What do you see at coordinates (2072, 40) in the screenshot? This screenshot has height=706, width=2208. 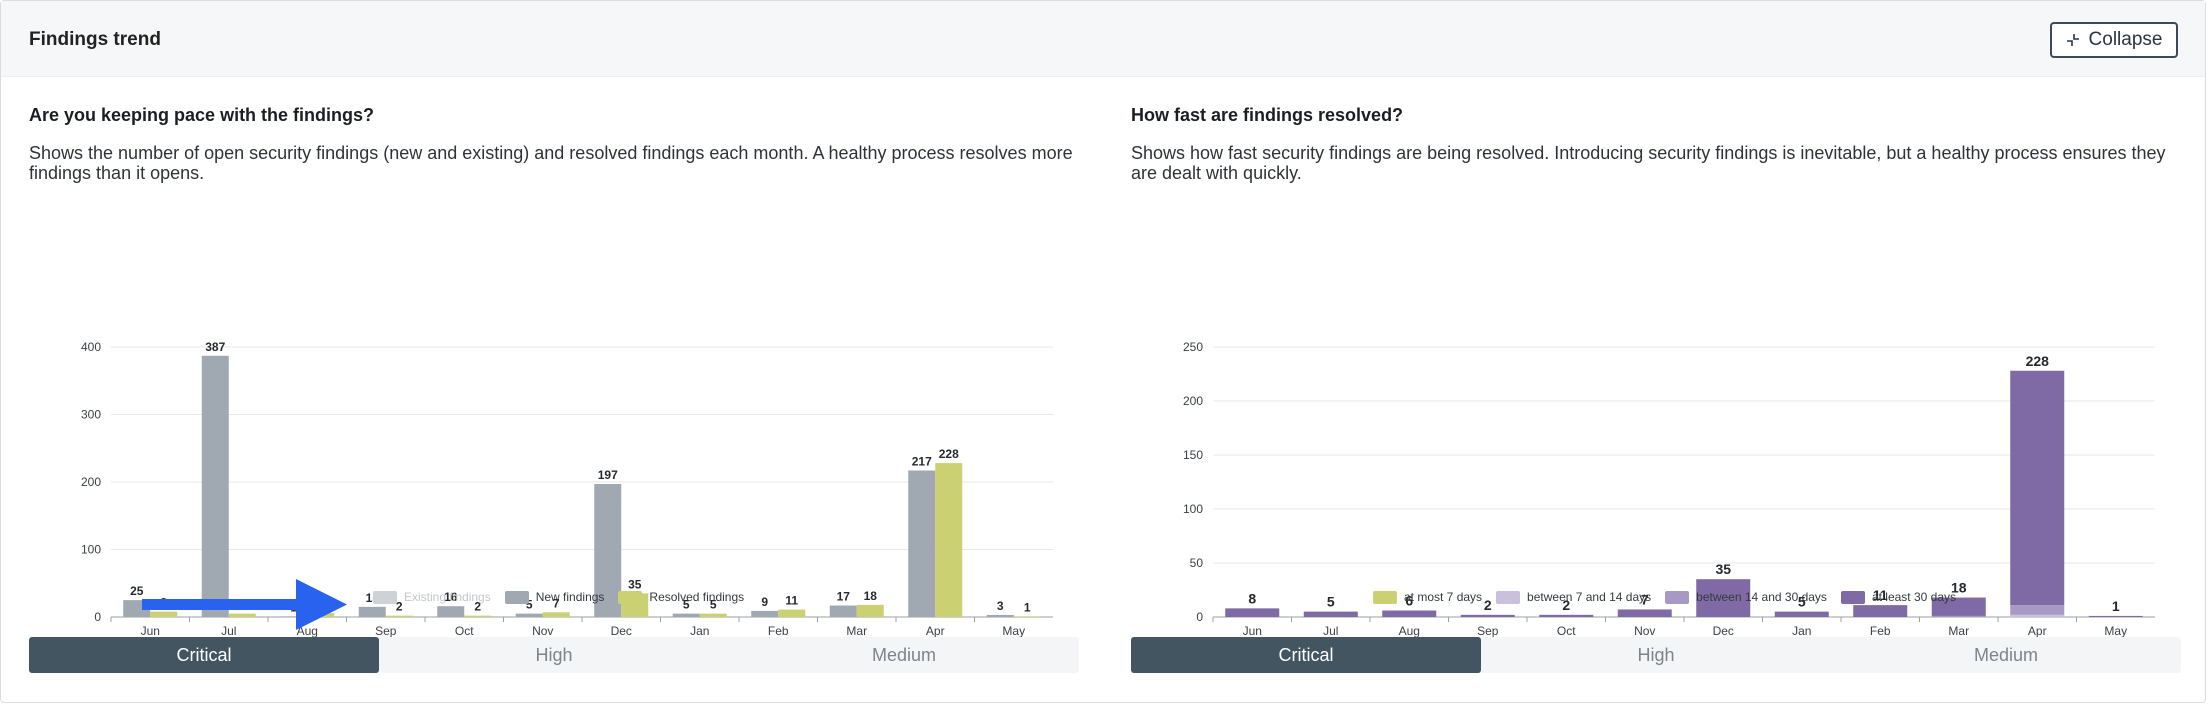 I see `collapse-icon` at bounding box center [2072, 40].